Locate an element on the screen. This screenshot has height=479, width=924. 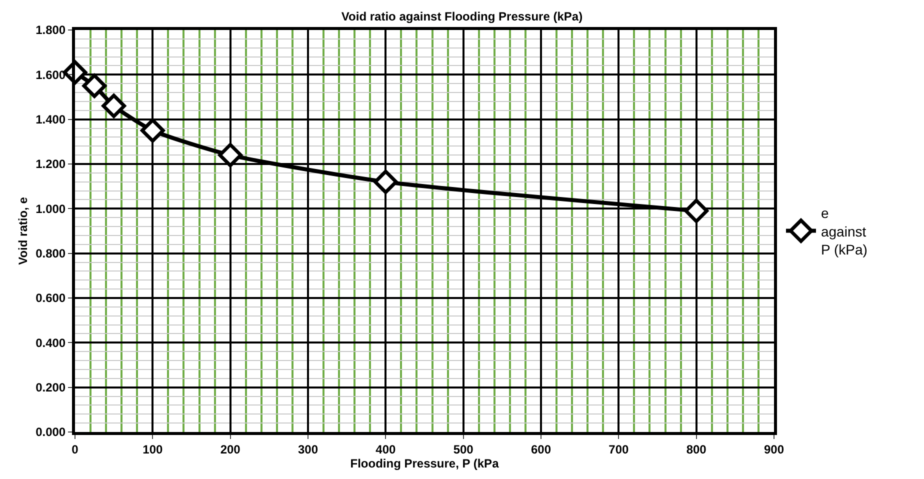
x-tick-label: 600 is located at coordinates (541, 449).